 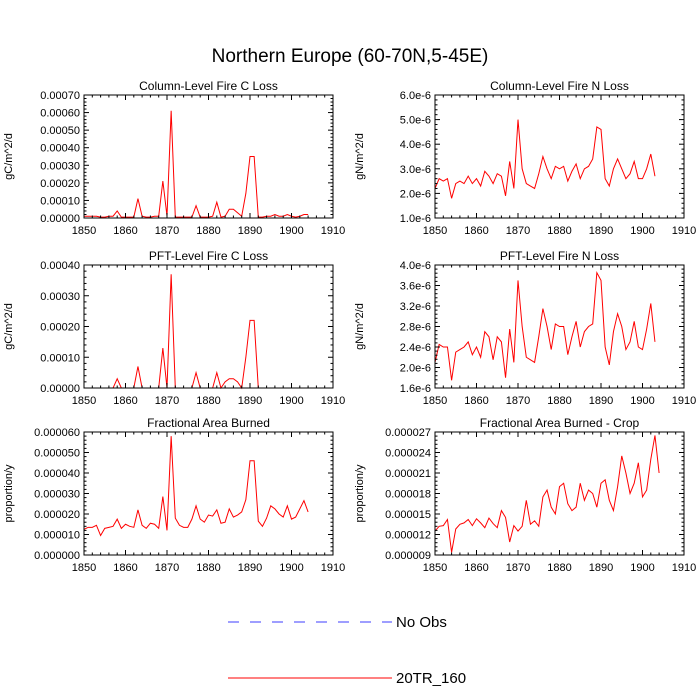 What do you see at coordinates (350, 56) in the screenshot?
I see `figure-title: Northern Europe (60-70N,5-45E)` at bounding box center [350, 56].